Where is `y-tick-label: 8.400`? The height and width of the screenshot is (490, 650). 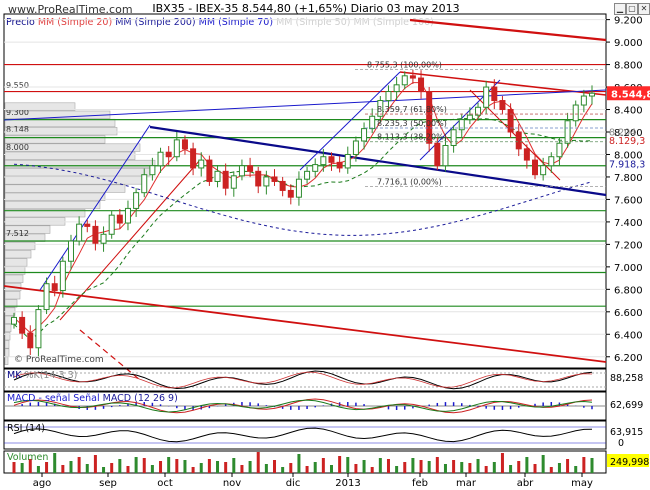
y-tick-label: 8.400 is located at coordinates (628, 111).